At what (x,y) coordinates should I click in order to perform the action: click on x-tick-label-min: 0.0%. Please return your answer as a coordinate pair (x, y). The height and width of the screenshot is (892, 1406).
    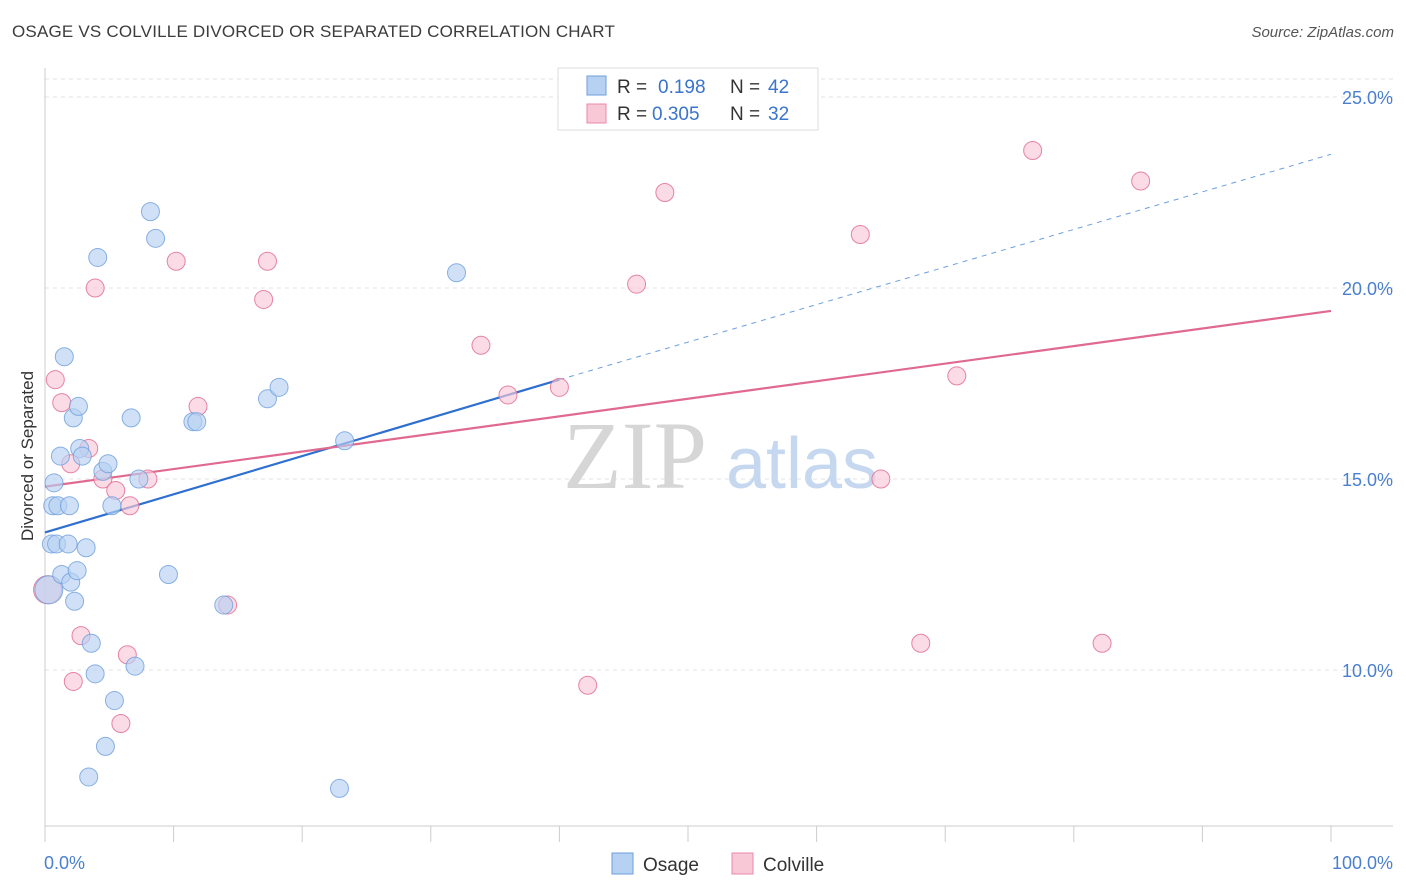
    Looking at the image, I should click on (64, 863).